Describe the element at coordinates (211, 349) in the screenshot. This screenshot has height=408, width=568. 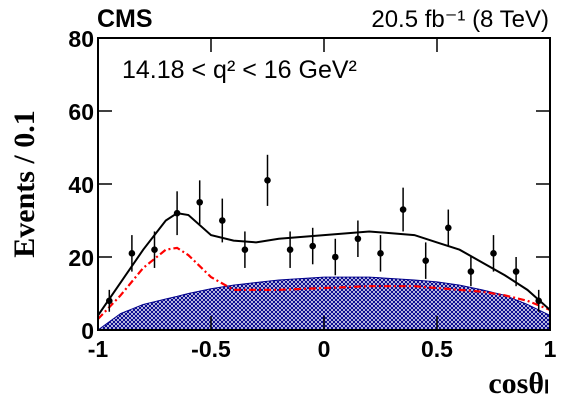
I see `x-tick-label: -0.5` at that location.